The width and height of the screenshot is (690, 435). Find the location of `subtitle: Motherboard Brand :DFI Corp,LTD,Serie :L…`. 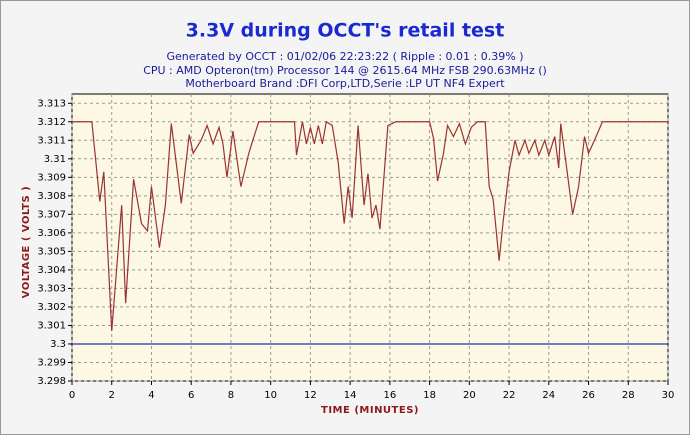

subtitle: Motherboard Brand :DFI Corp,LTD,Serie :L… is located at coordinates (345, 83).